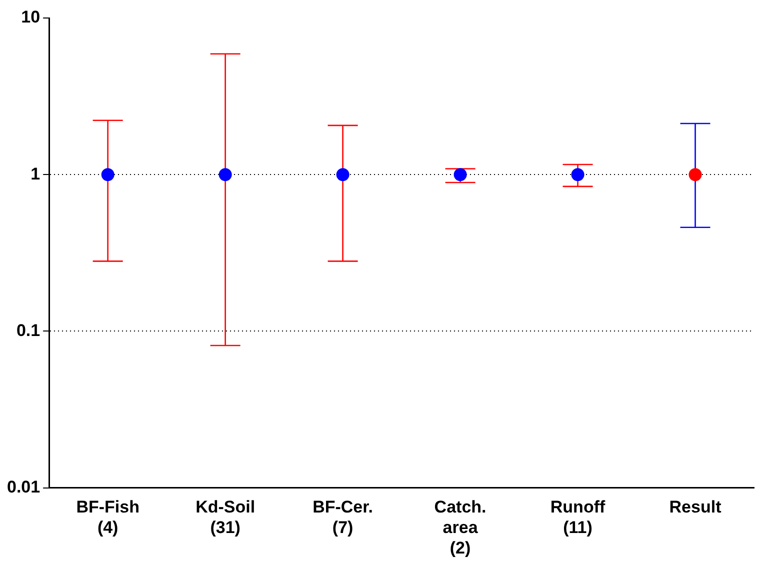 The height and width of the screenshot is (573, 761). What do you see at coordinates (226, 518) in the screenshot?
I see `x-tick-label: Kd-Soil (31)` at bounding box center [226, 518].